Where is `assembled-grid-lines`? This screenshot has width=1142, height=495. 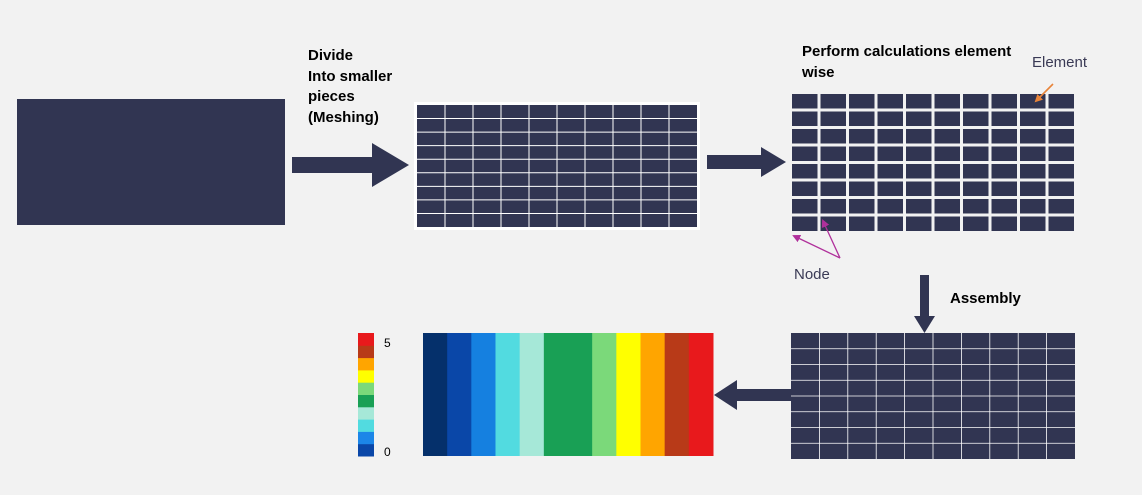 assembled-grid-lines is located at coordinates (933, 396).